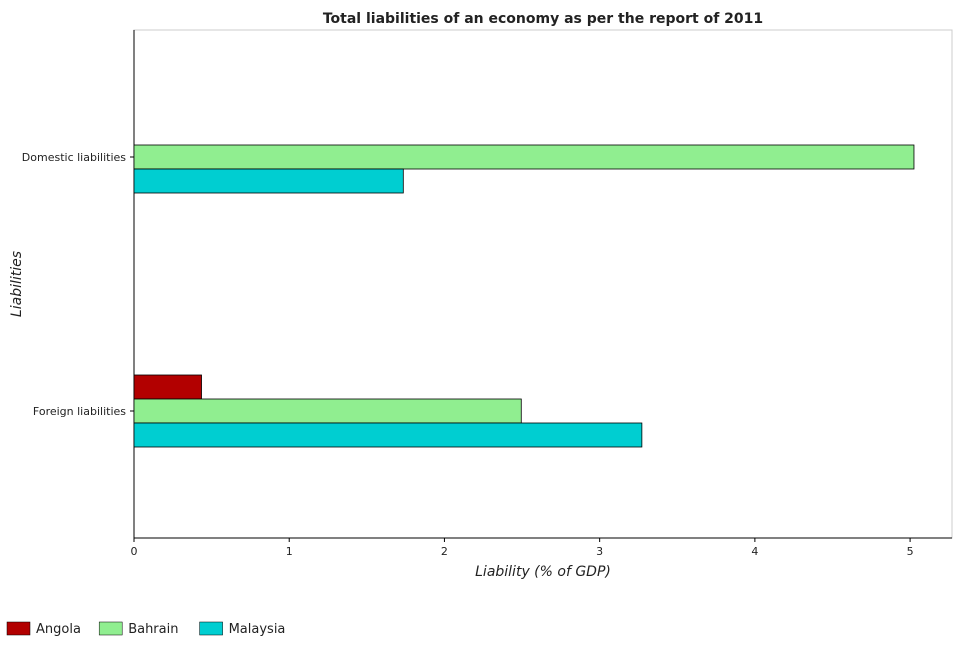 This screenshot has height=650, width=957. Describe the element at coordinates (543, 572) in the screenshot. I see `x-axis-label: Liability (% of GDP)` at that location.